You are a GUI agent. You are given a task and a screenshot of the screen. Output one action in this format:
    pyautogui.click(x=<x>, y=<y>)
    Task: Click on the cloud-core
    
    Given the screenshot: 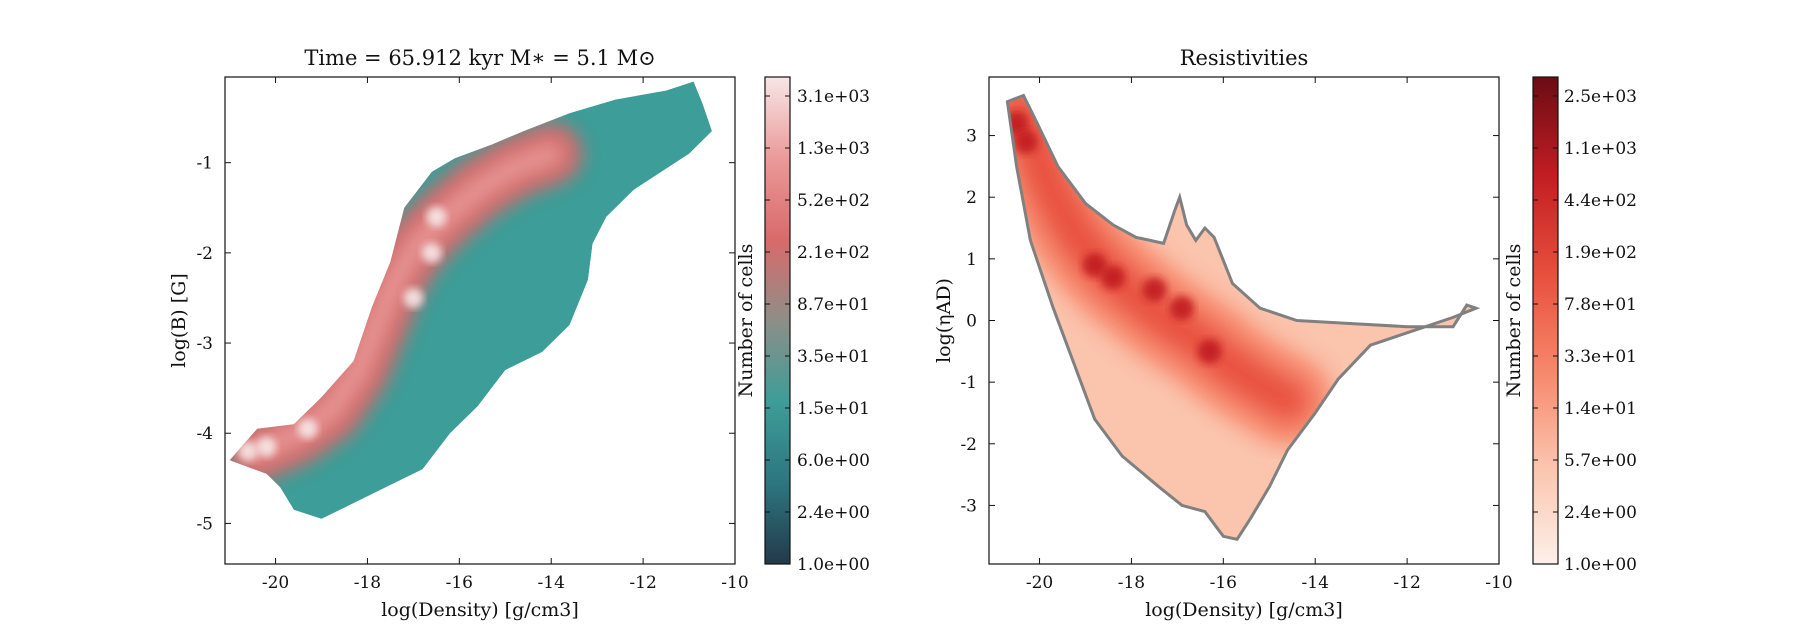 What is the action you would take?
    pyautogui.click(x=404, y=302)
    